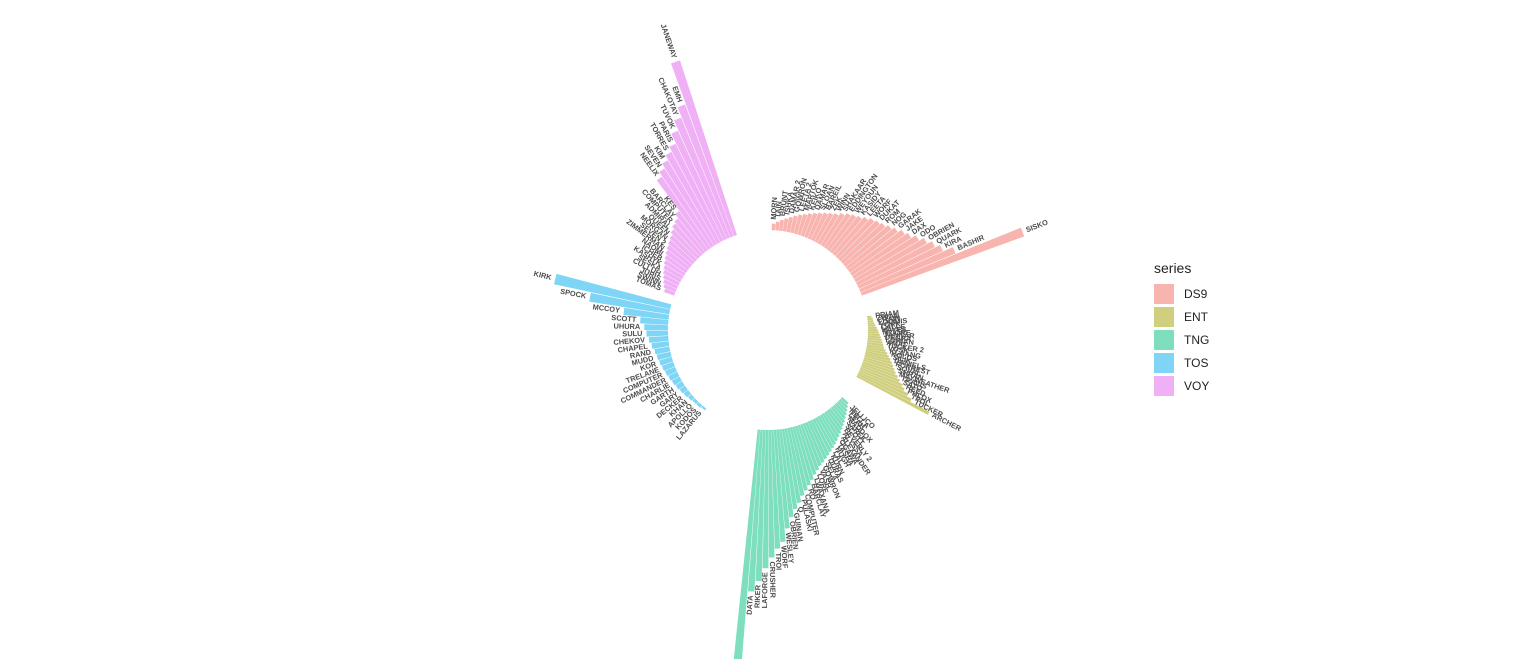  I want to click on bar-label-tng-10: Q, so click(801, 509).